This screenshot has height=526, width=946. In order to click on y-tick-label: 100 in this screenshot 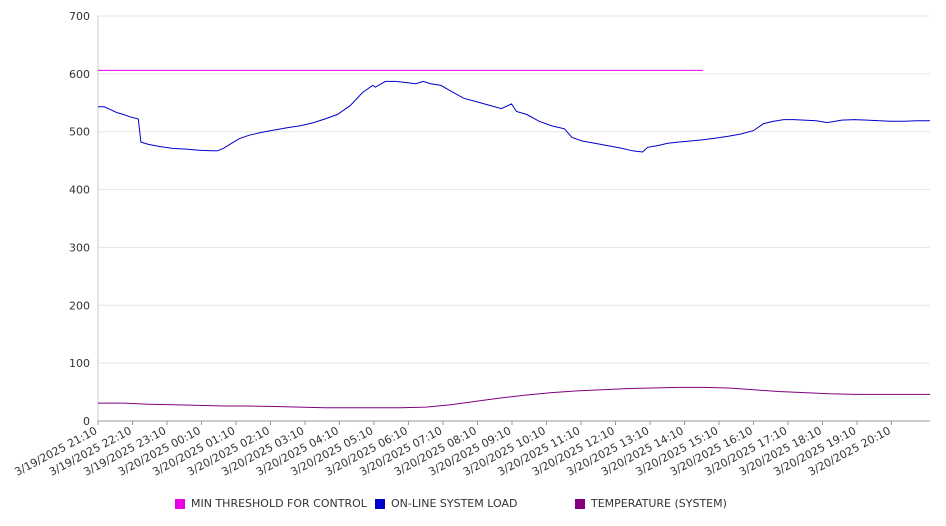, I will do `click(79, 363)`.